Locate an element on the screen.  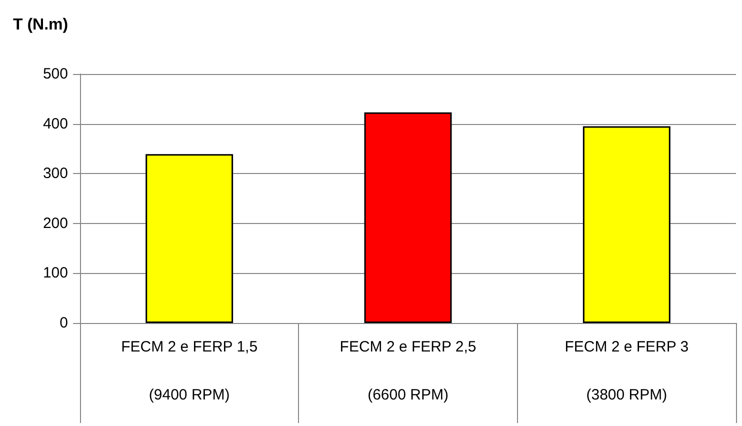
y-tick-label: 300 is located at coordinates (55, 173).